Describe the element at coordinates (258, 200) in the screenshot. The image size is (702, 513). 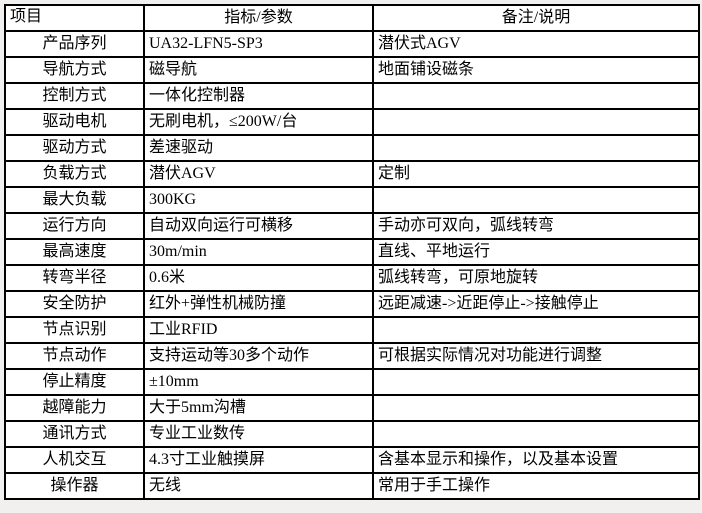
I see `row-spec-value: 300KG` at that location.